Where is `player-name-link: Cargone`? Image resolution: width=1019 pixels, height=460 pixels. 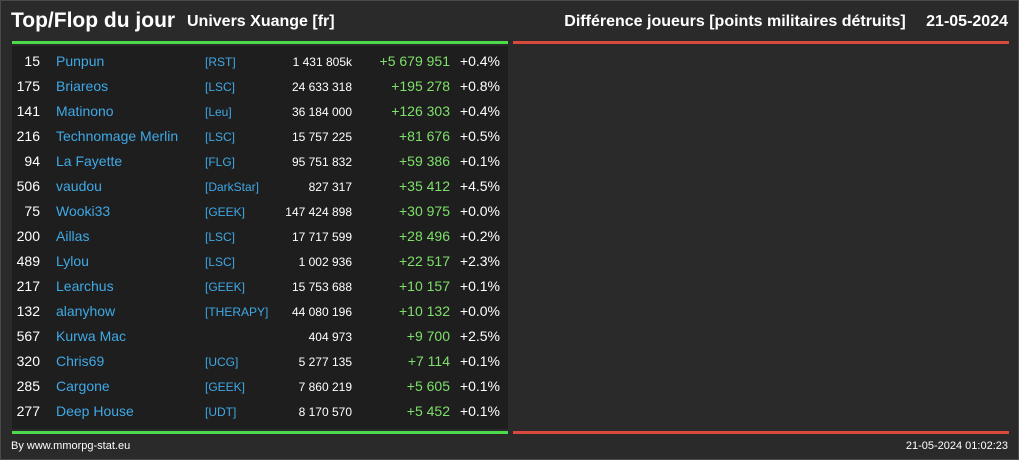
player-name-link: Cargone is located at coordinates (83, 386).